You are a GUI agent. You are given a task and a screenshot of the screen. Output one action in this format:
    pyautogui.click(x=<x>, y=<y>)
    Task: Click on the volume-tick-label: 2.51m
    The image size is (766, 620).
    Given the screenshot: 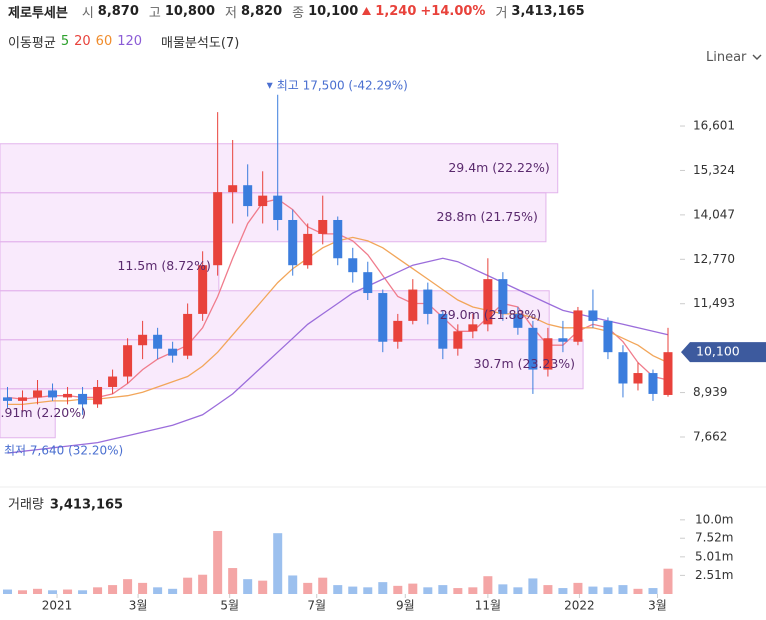 What is the action you would take?
    pyautogui.click(x=714, y=575)
    